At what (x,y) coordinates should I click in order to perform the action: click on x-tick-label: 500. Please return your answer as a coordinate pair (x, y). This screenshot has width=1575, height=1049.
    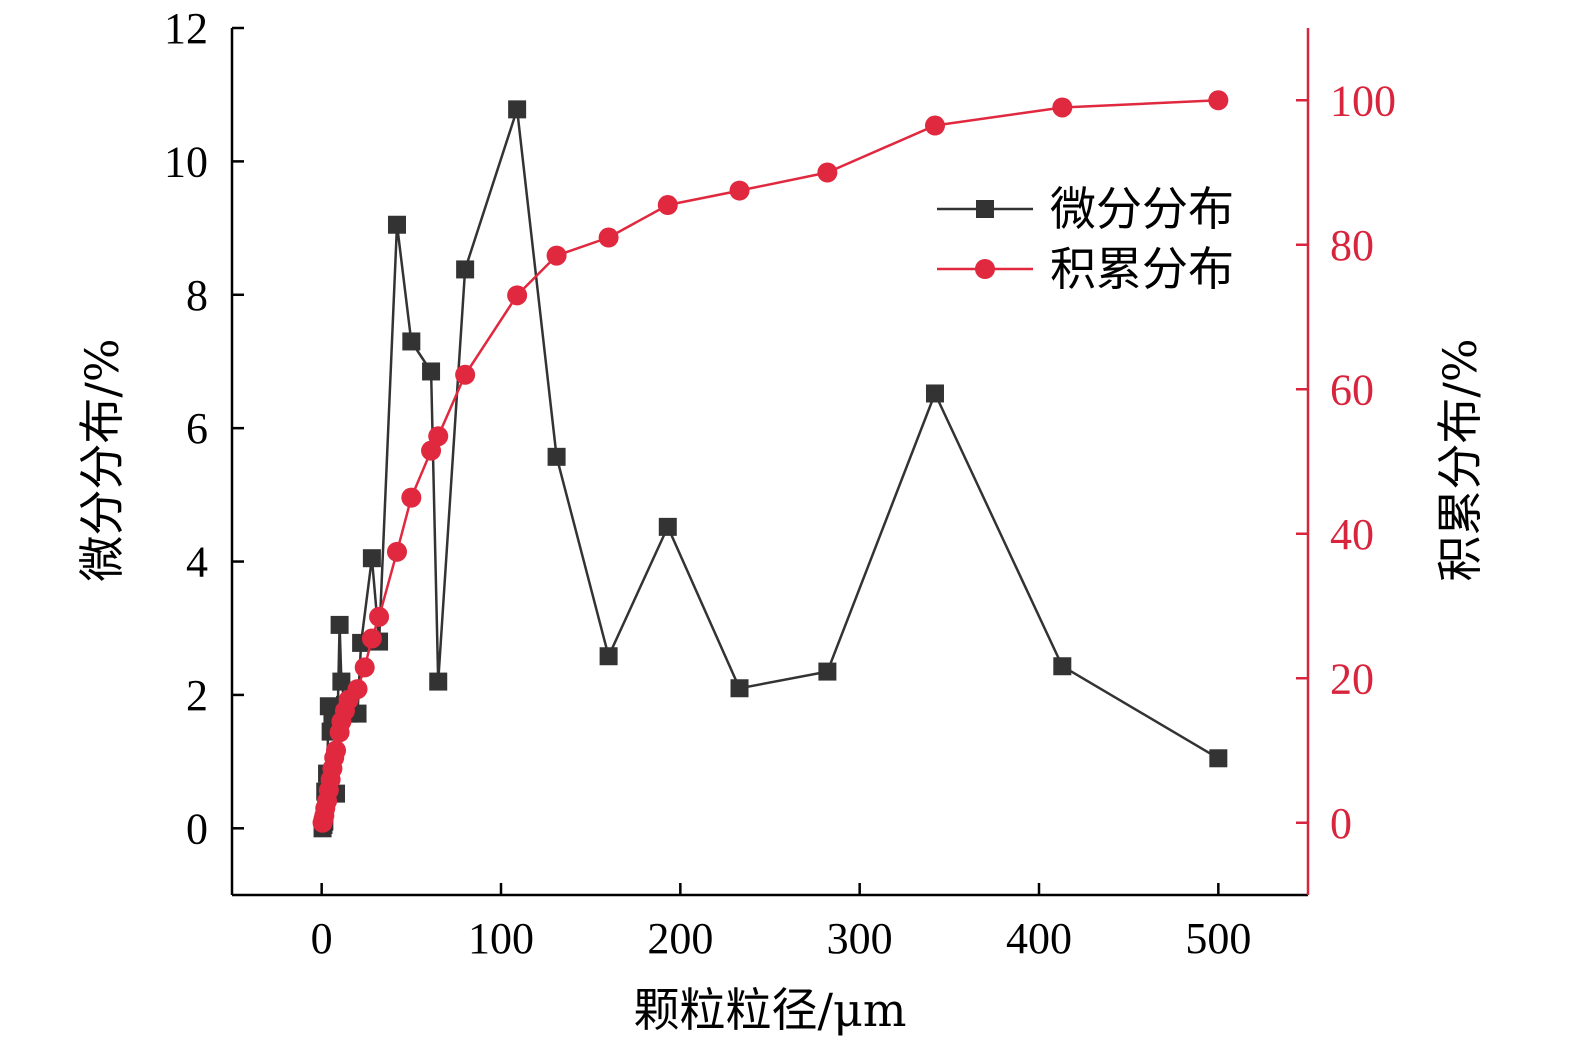
    Looking at the image, I should click on (1218, 938).